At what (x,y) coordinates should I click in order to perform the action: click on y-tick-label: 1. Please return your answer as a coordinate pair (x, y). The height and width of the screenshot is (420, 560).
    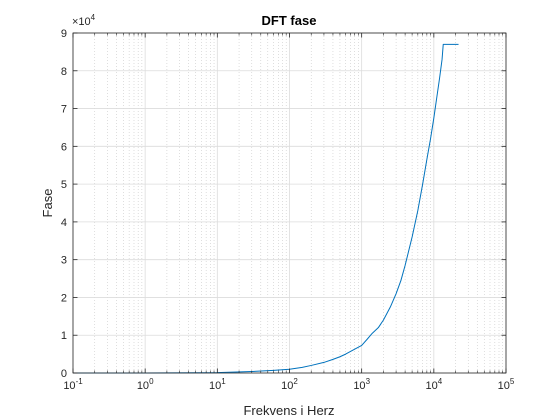
    Looking at the image, I should click on (64, 336).